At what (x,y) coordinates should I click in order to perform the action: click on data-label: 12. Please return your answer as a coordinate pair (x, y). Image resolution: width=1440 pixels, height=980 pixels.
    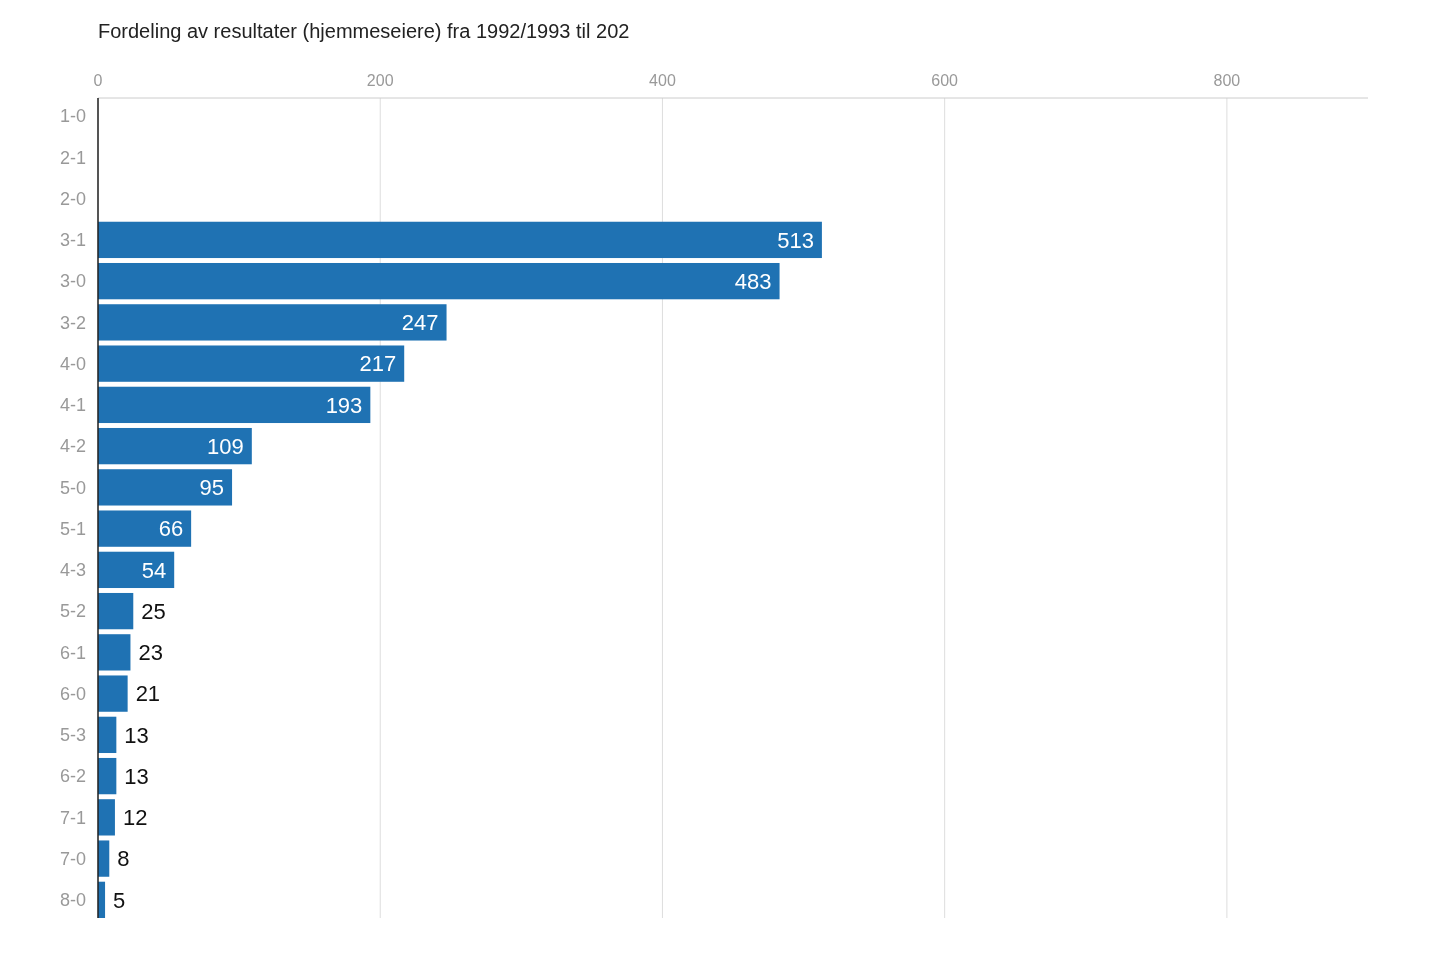
    Looking at the image, I should click on (135, 818).